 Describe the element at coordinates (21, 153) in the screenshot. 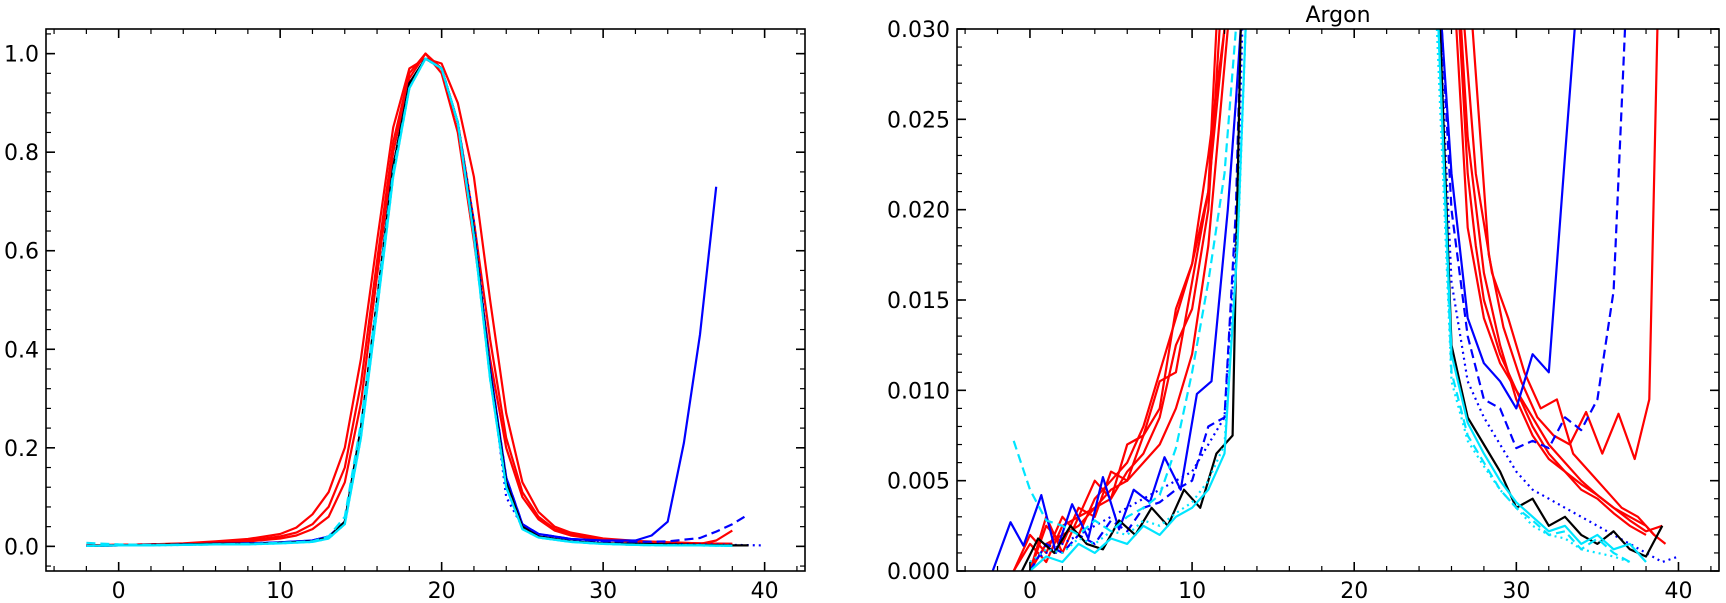

I see `y-tick-label: 0.8` at that location.